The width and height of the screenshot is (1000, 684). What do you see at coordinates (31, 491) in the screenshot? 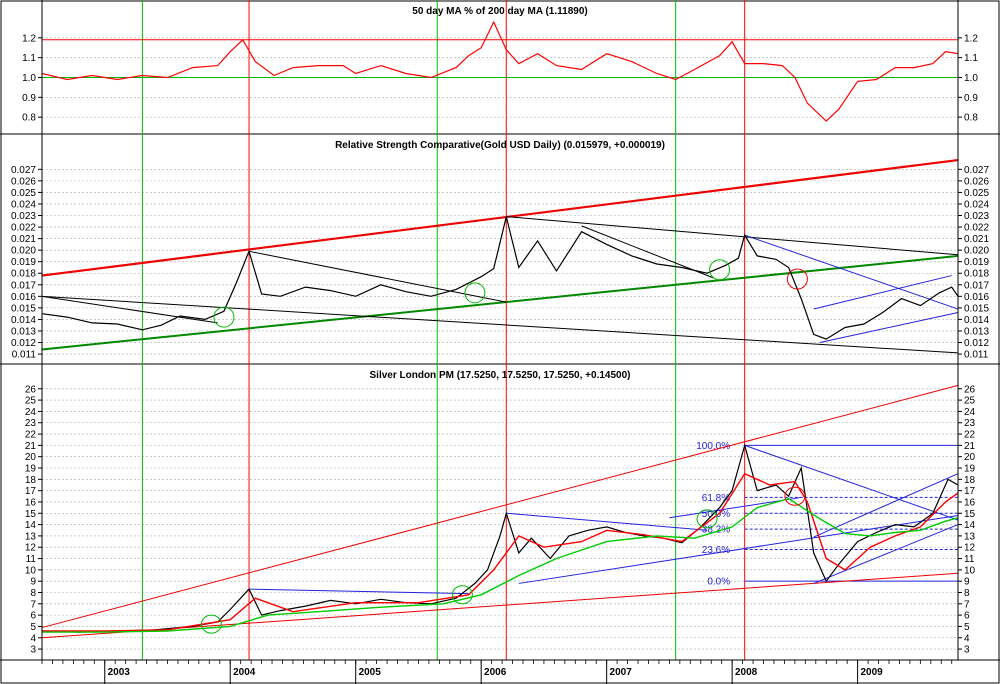
I see `y-tick-label-left: 17` at bounding box center [31, 491].